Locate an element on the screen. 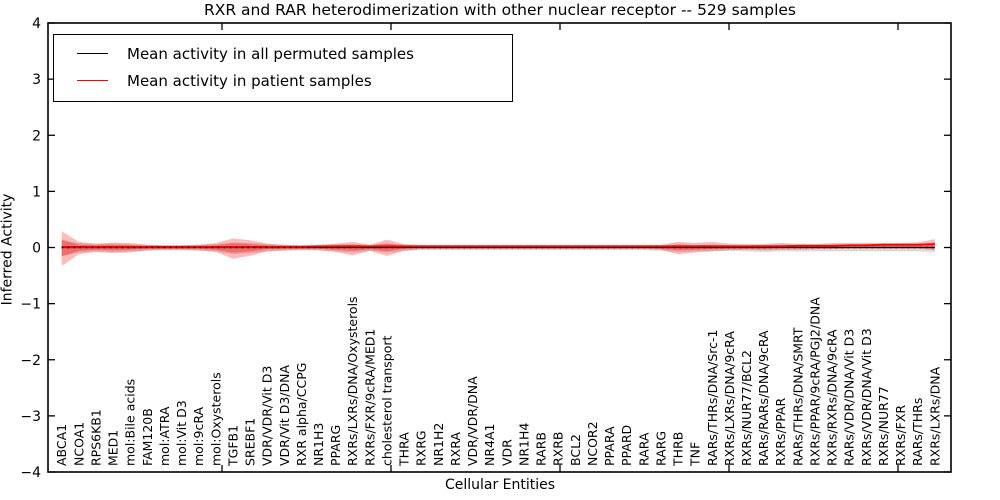 Image resolution: width=1000 pixels, height=500 pixels. y-tick-label: −3 is located at coordinates (30, 417).